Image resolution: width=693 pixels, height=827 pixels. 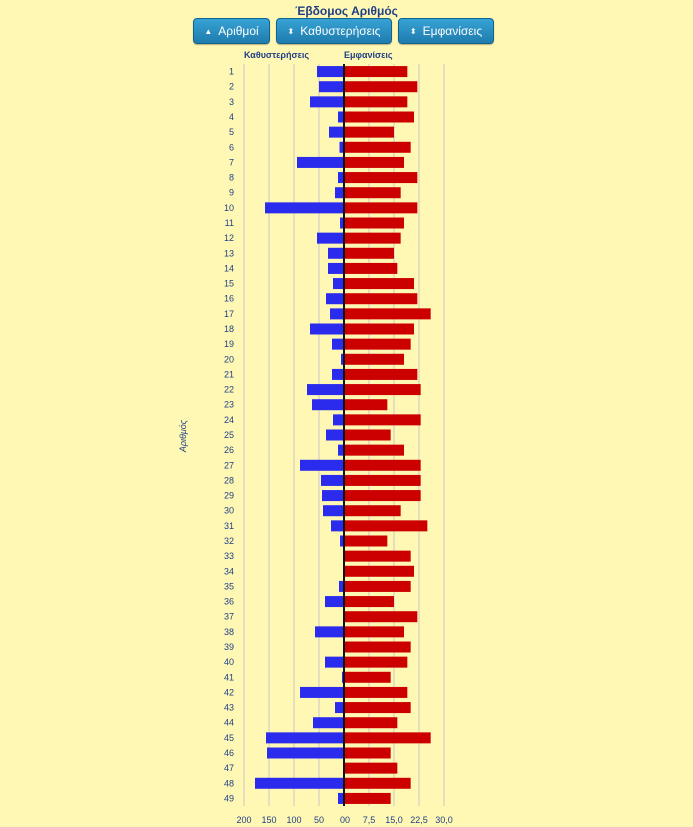 What do you see at coordinates (229, 617) in the screenshot?
I see `category-label: 37` at bounding box center [229, 617].